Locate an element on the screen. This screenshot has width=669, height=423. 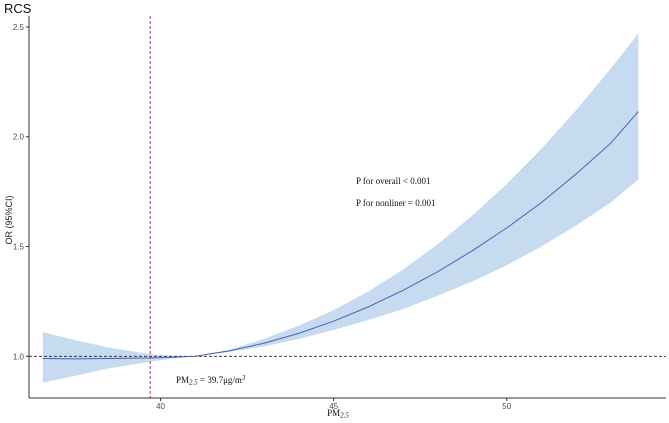
threshold-prefix: PM is located at coordinates (182, 380).